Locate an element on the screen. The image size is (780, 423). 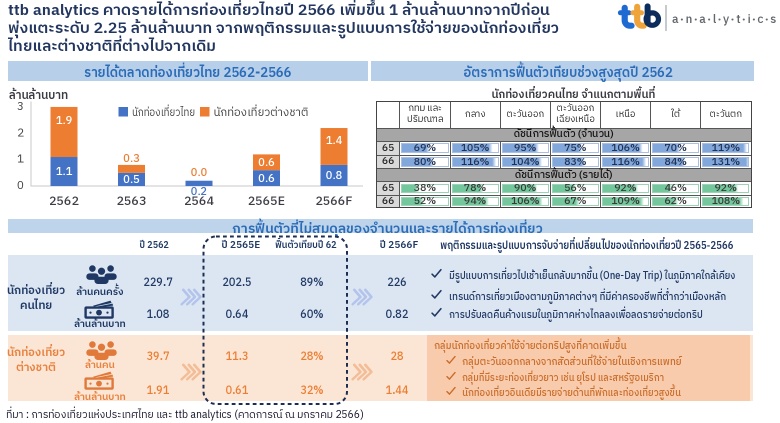
svg-text: 0.3 is located at coordinates (131, 159).